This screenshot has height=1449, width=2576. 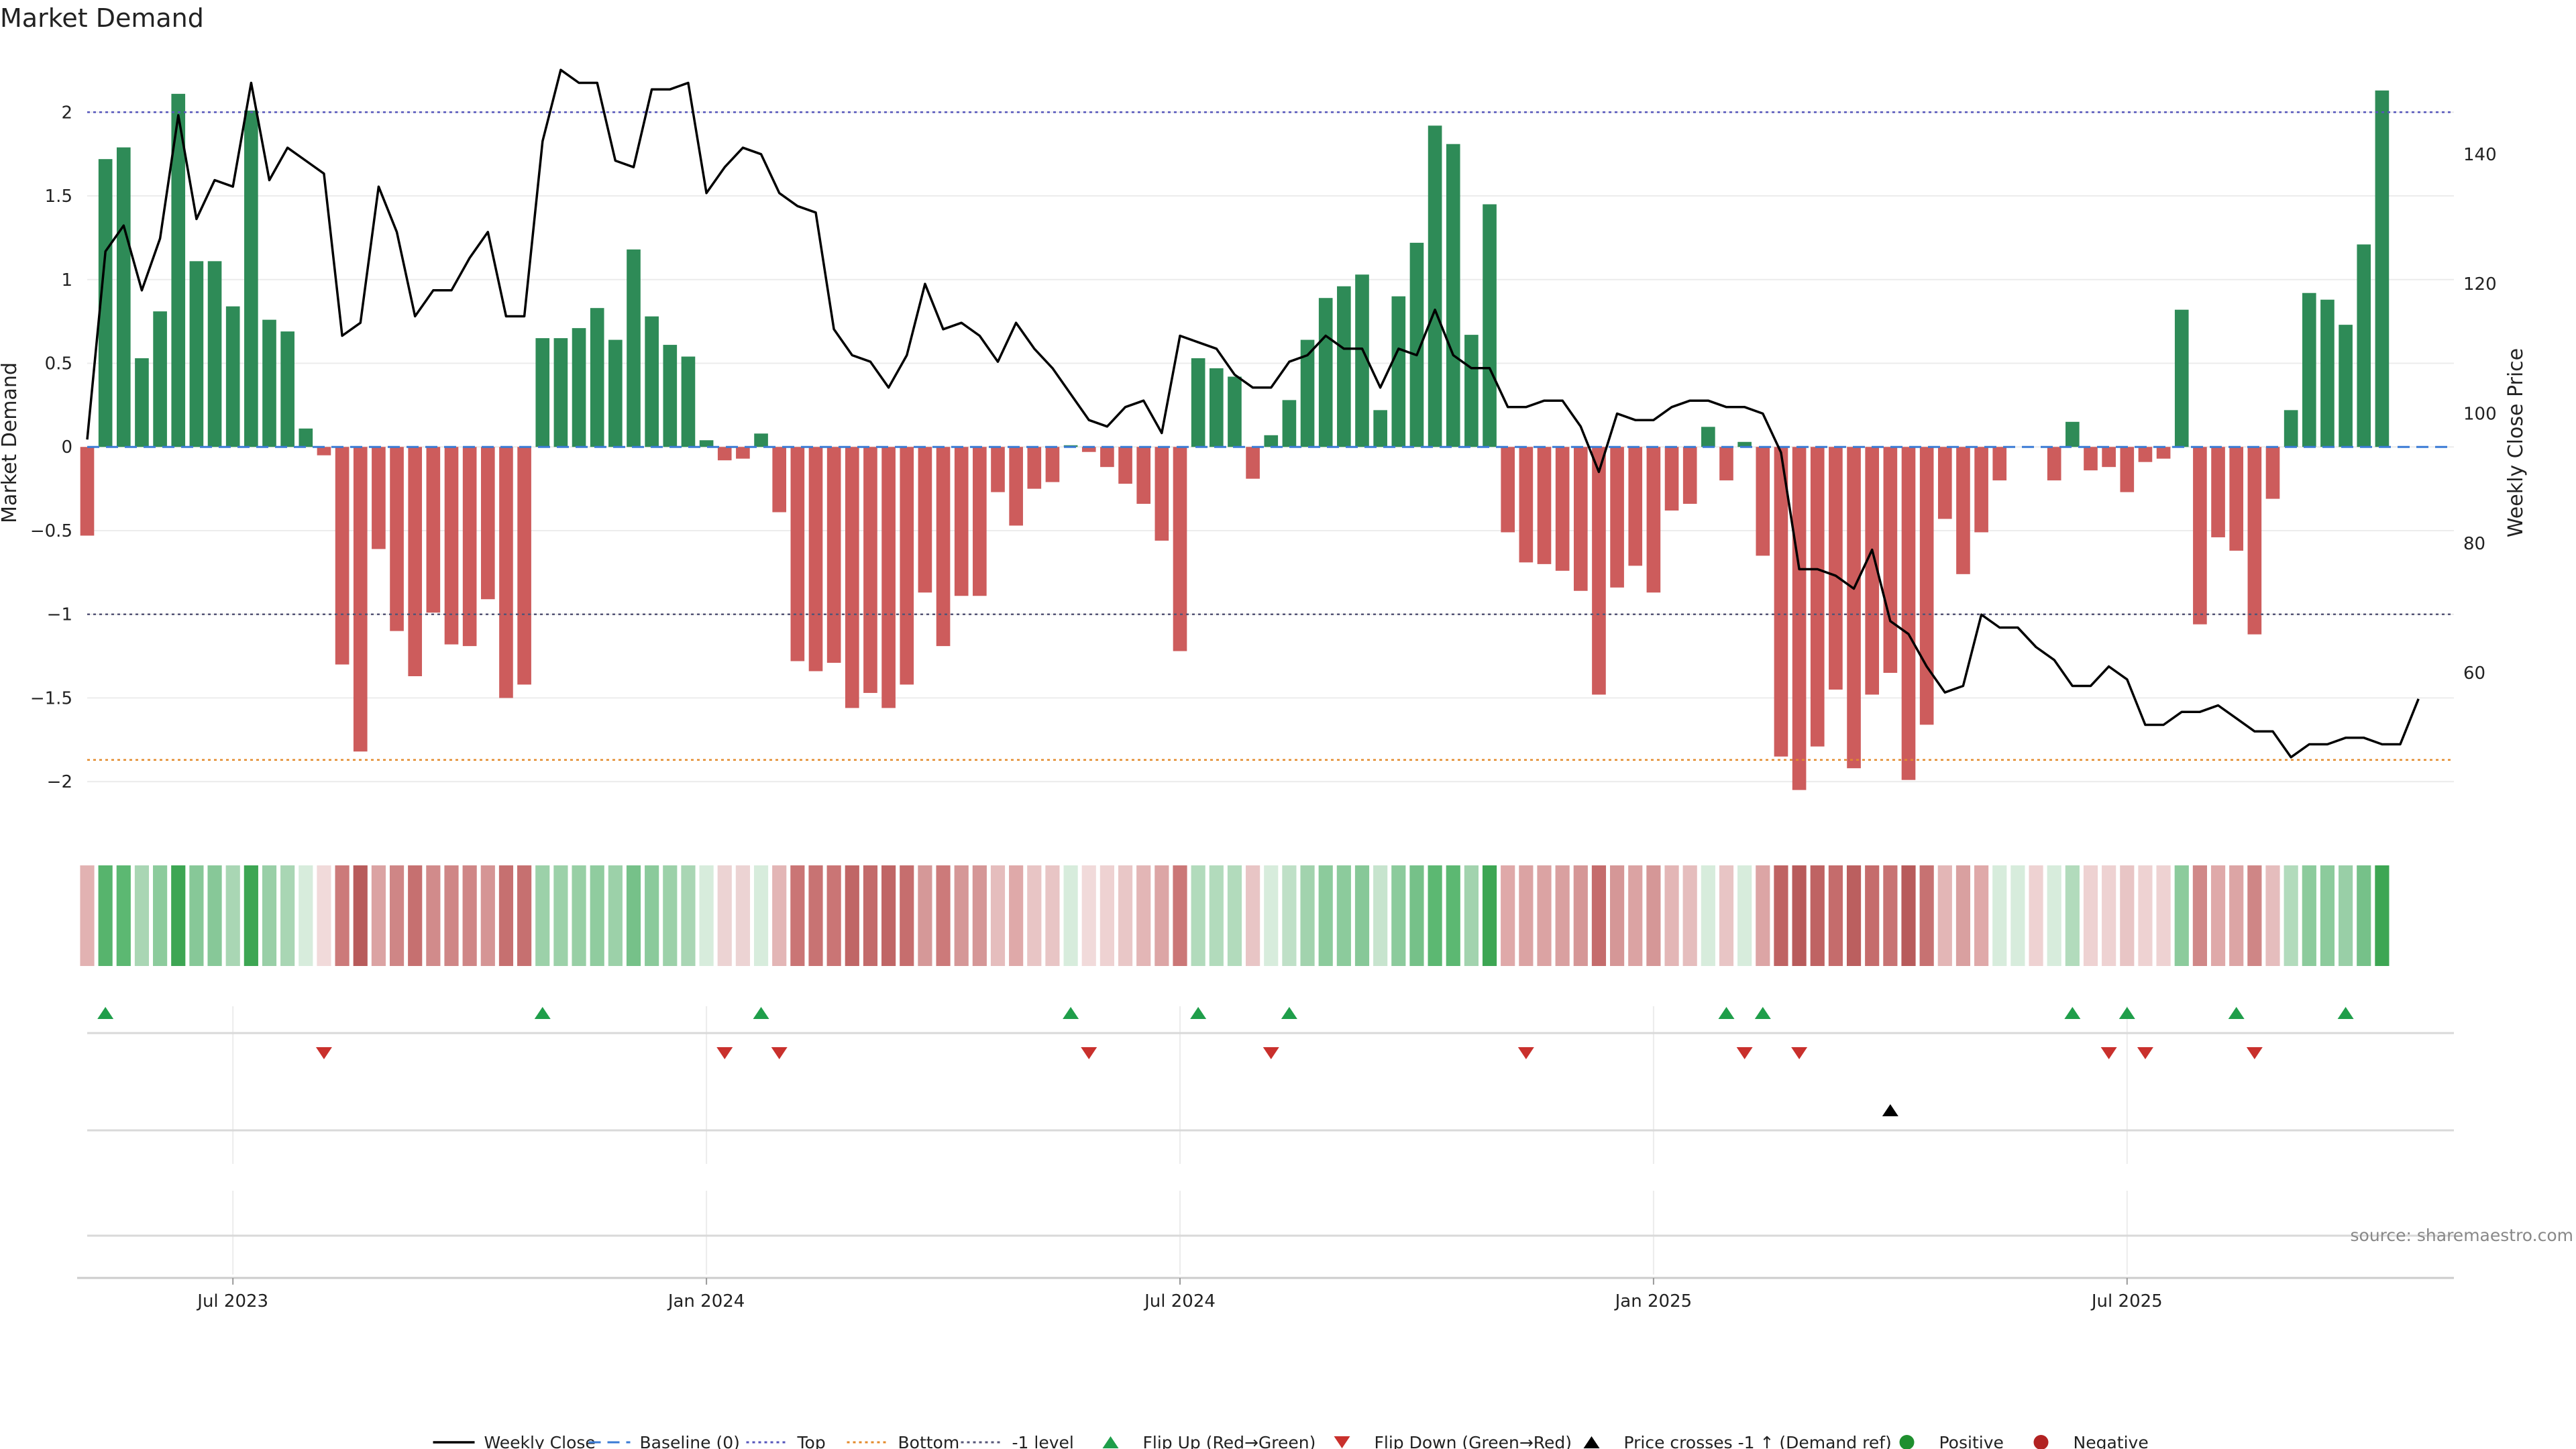 What do you see at coordinates (66, 113) in the screenshot?
I see `y-left-tick-label: 2` at bounding box center [66, 113].